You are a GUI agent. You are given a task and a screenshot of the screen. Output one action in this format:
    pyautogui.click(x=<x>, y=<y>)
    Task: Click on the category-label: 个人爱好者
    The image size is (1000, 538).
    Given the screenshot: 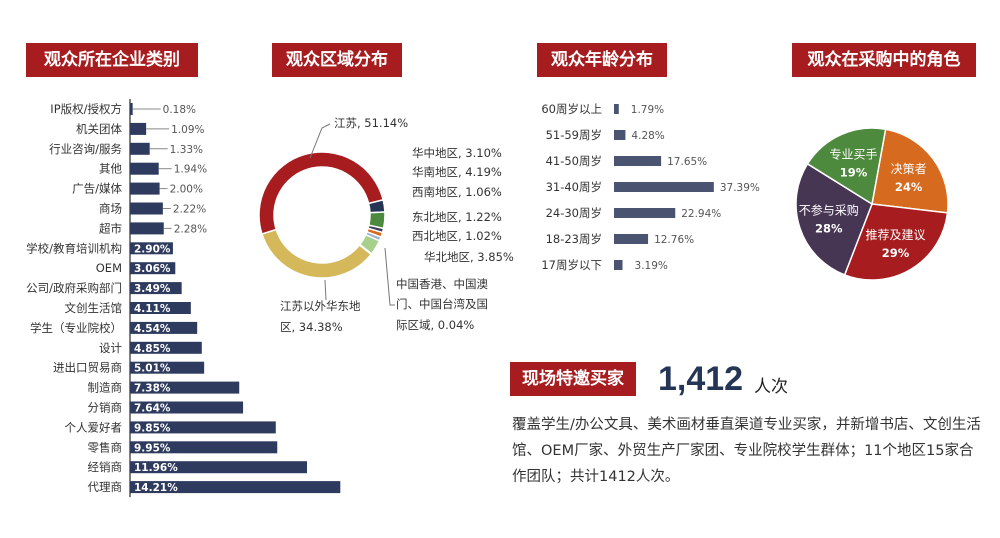 What is the action you would take?
    pyautogui.click(x=94, y=427)
    